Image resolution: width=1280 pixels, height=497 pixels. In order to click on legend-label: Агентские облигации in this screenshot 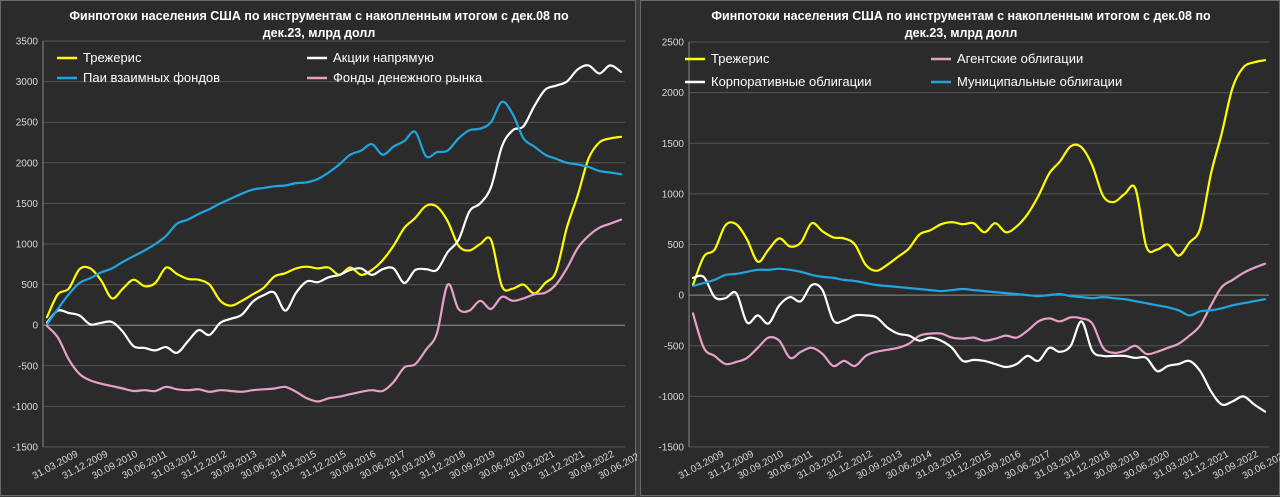, I will do `click(1020, 58)`.